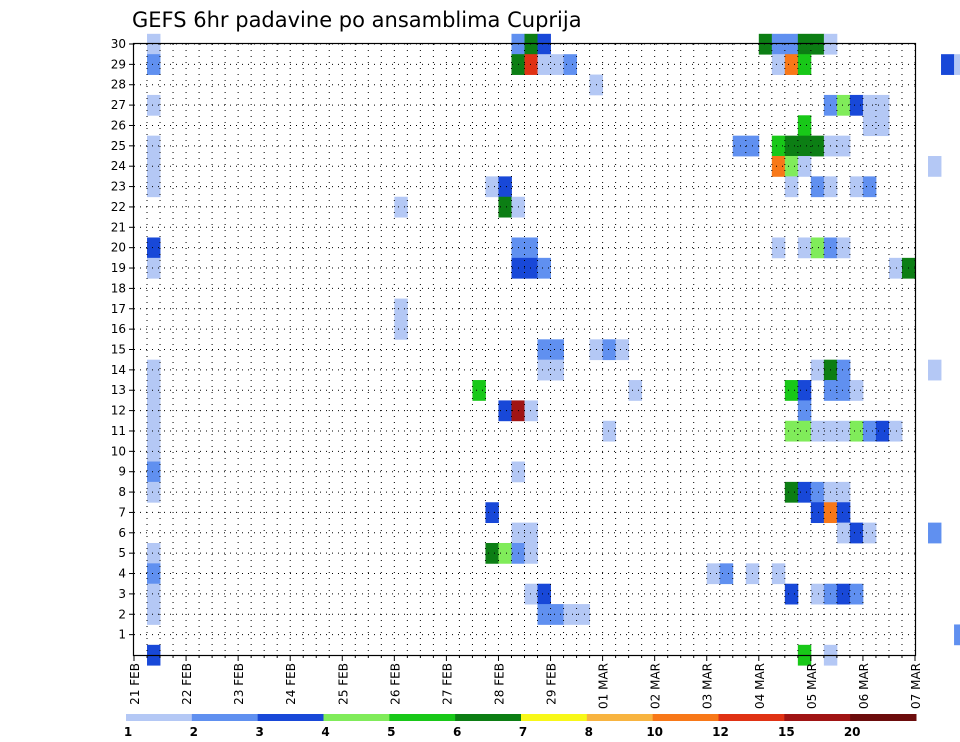 This screenshot has height=742, width=960. I want to click on x-tick-label: 04 MAR, so click(760, 686).